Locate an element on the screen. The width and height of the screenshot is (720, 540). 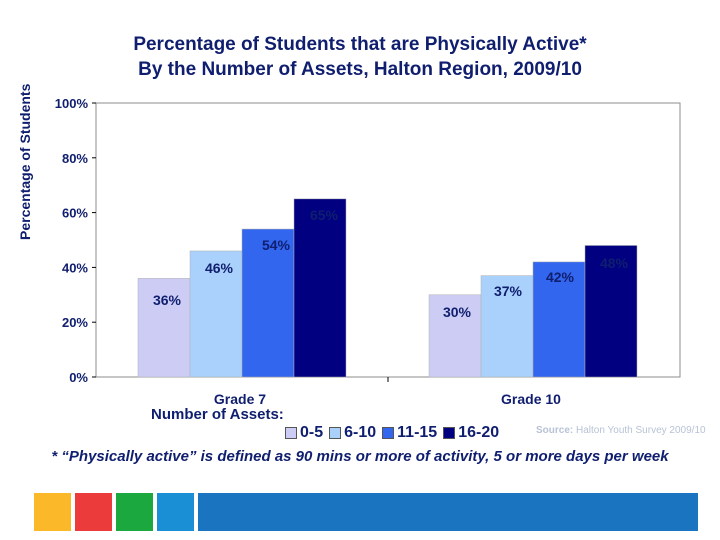
legend-item-6-10: 6-10 is located at coordinates (352, 433).